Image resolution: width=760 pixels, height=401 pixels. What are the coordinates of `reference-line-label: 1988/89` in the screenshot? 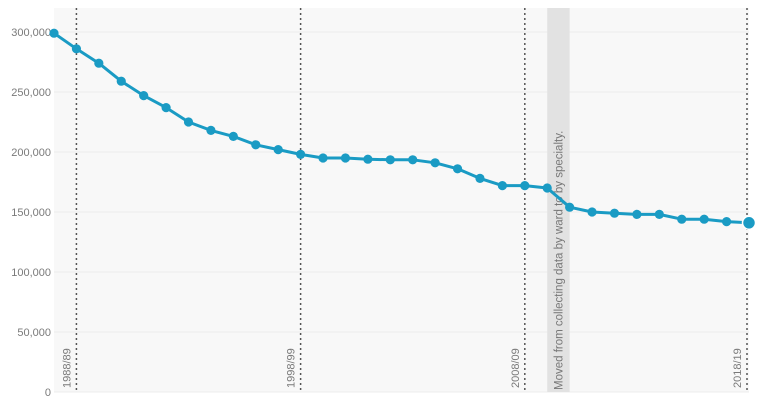 It's located at (67, 368).